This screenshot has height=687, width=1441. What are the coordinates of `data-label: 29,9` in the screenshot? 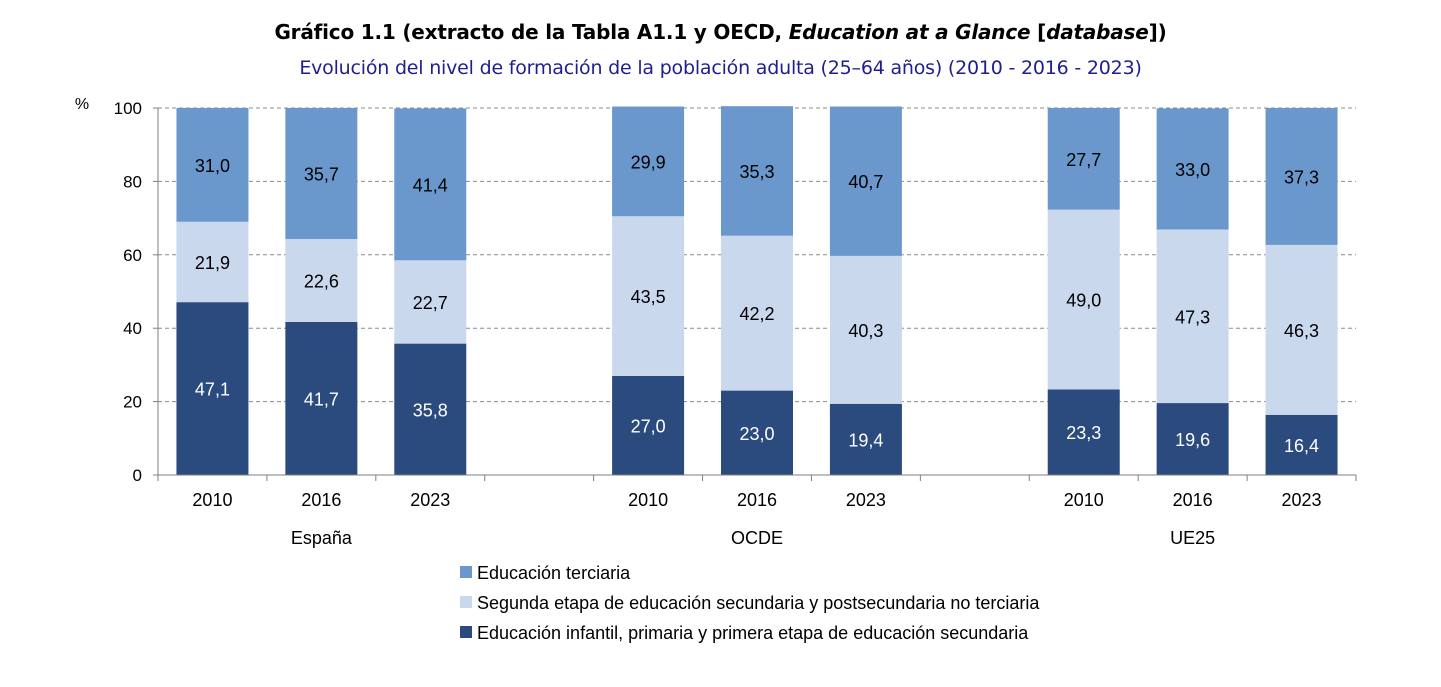 It's located at (648, 162).